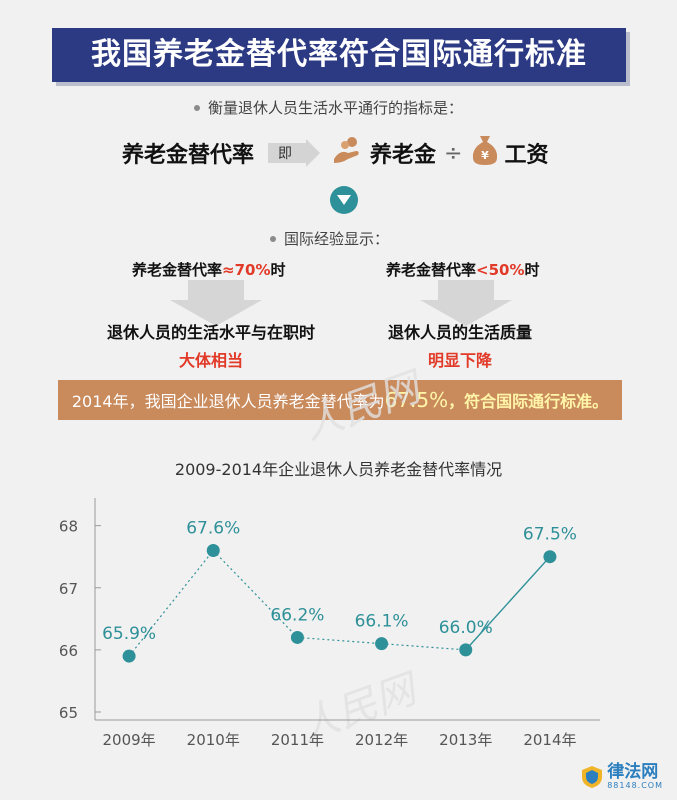  What do you see at coordinates (550, 535) in the screenshot?
I see `data-label: 67.5%` at bounding box center [550, 535].